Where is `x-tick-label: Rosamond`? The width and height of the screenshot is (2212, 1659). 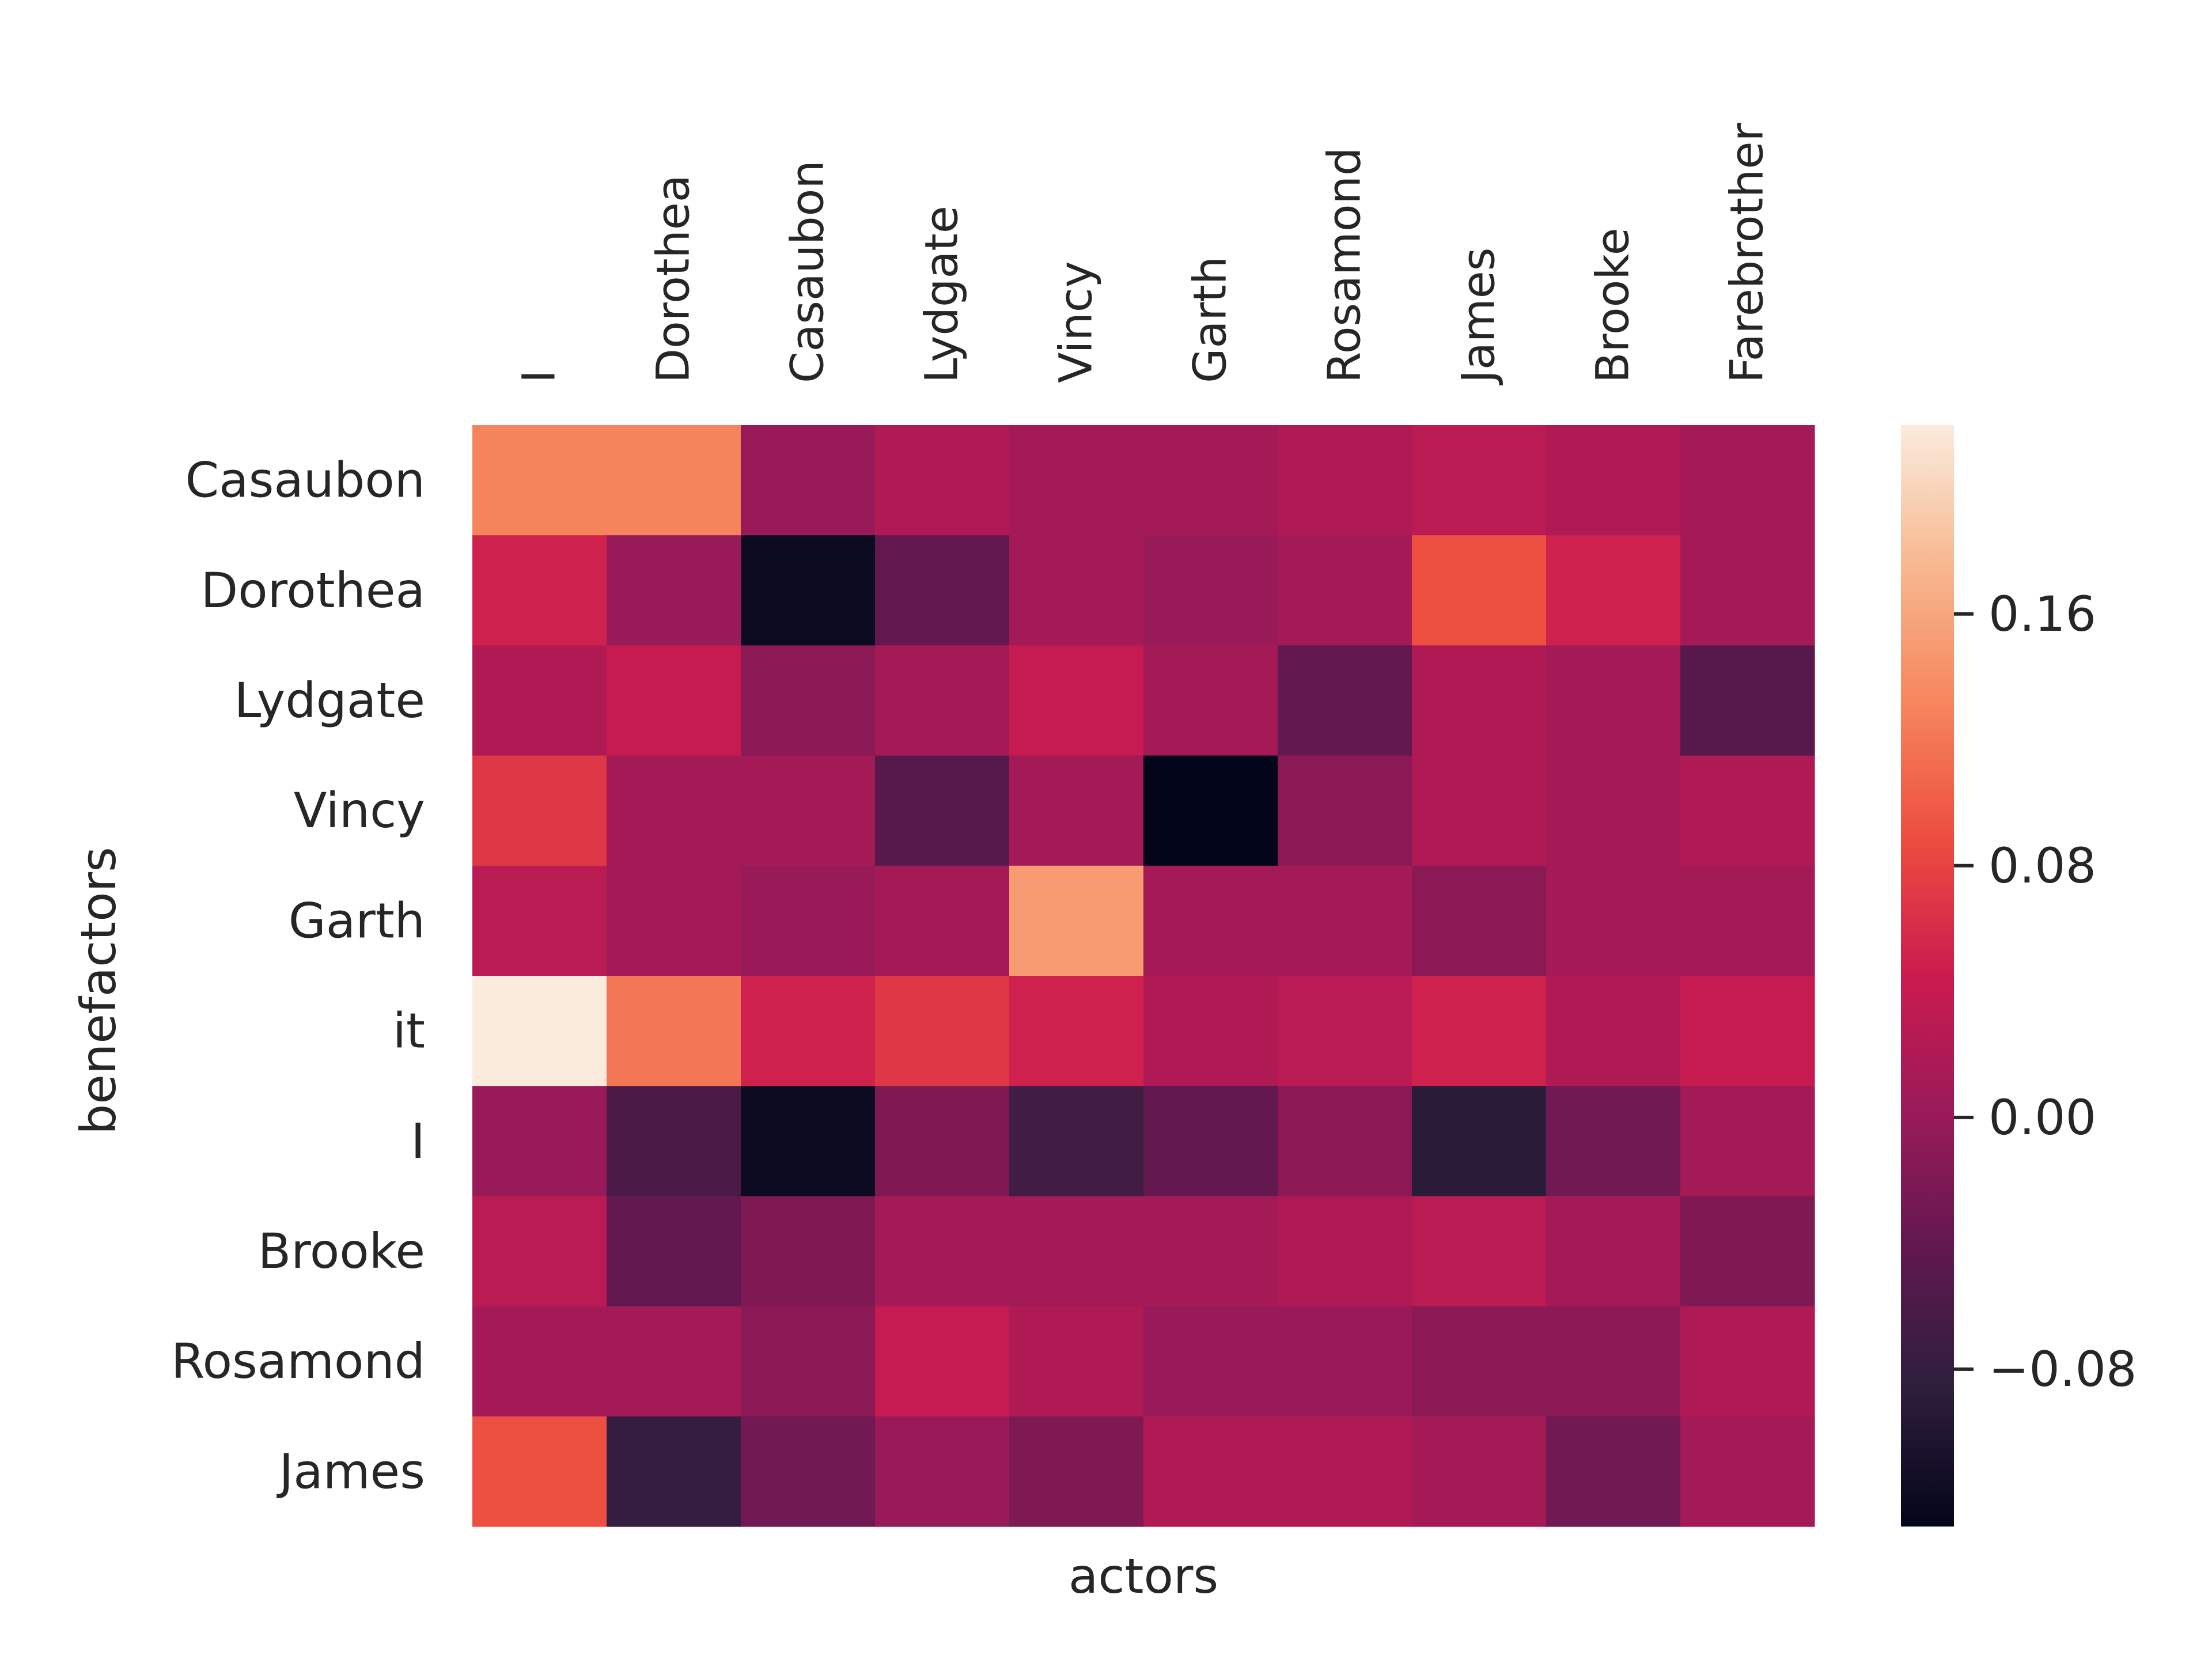
x-tick-label: Rosamond is located at coordinates (1345, 265).